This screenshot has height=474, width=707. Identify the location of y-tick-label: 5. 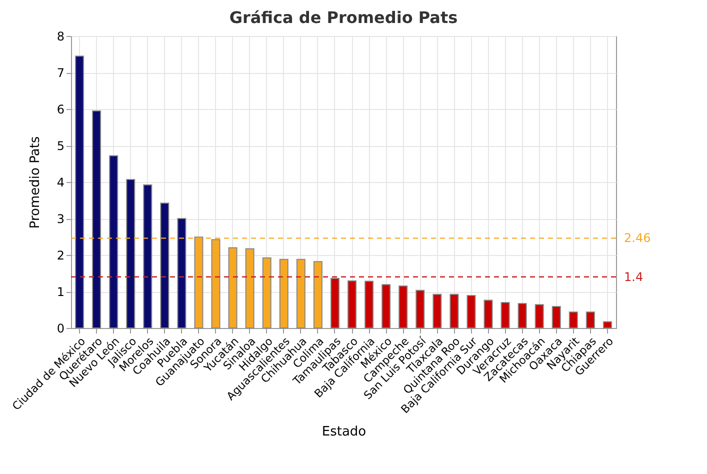
(60, 146).